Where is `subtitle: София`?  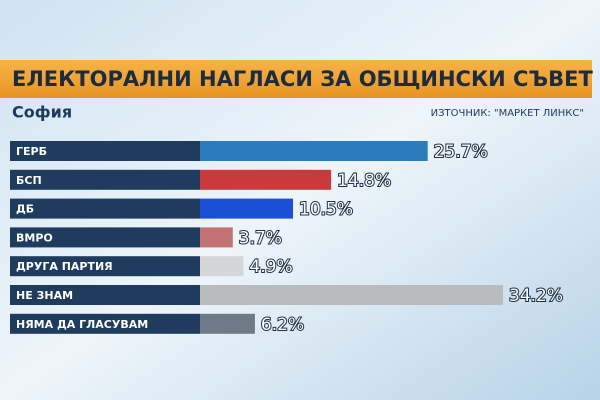 subtitle: София is located at coordinates (42, 112).